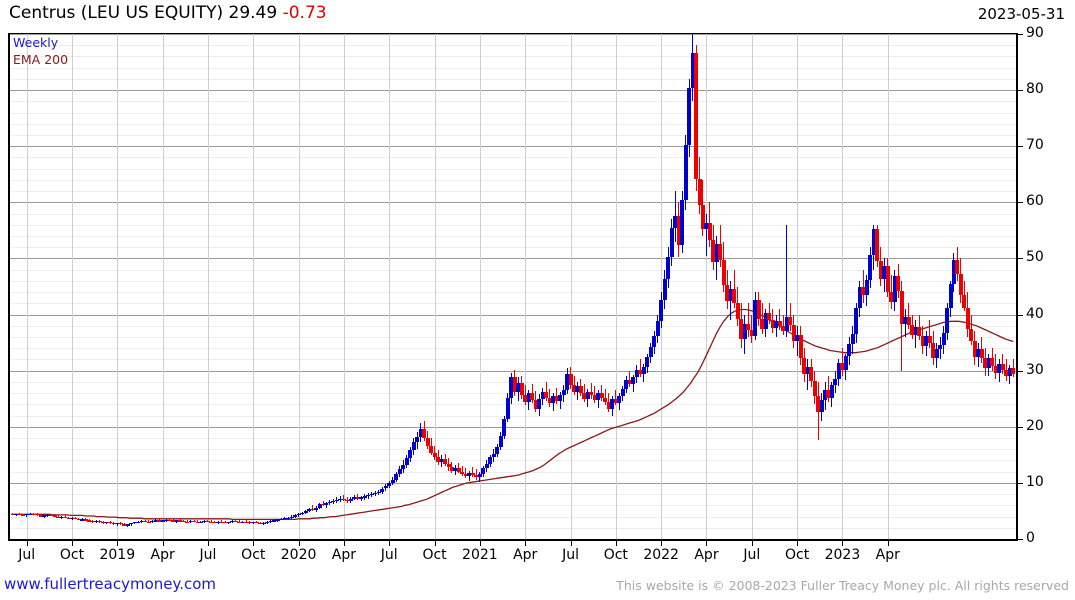 The height and width of the screenshot is (600, 1075). Describe the element at coordinates (1035, 145) in the screenshot. I see `y-axis-label: 70` at that location.